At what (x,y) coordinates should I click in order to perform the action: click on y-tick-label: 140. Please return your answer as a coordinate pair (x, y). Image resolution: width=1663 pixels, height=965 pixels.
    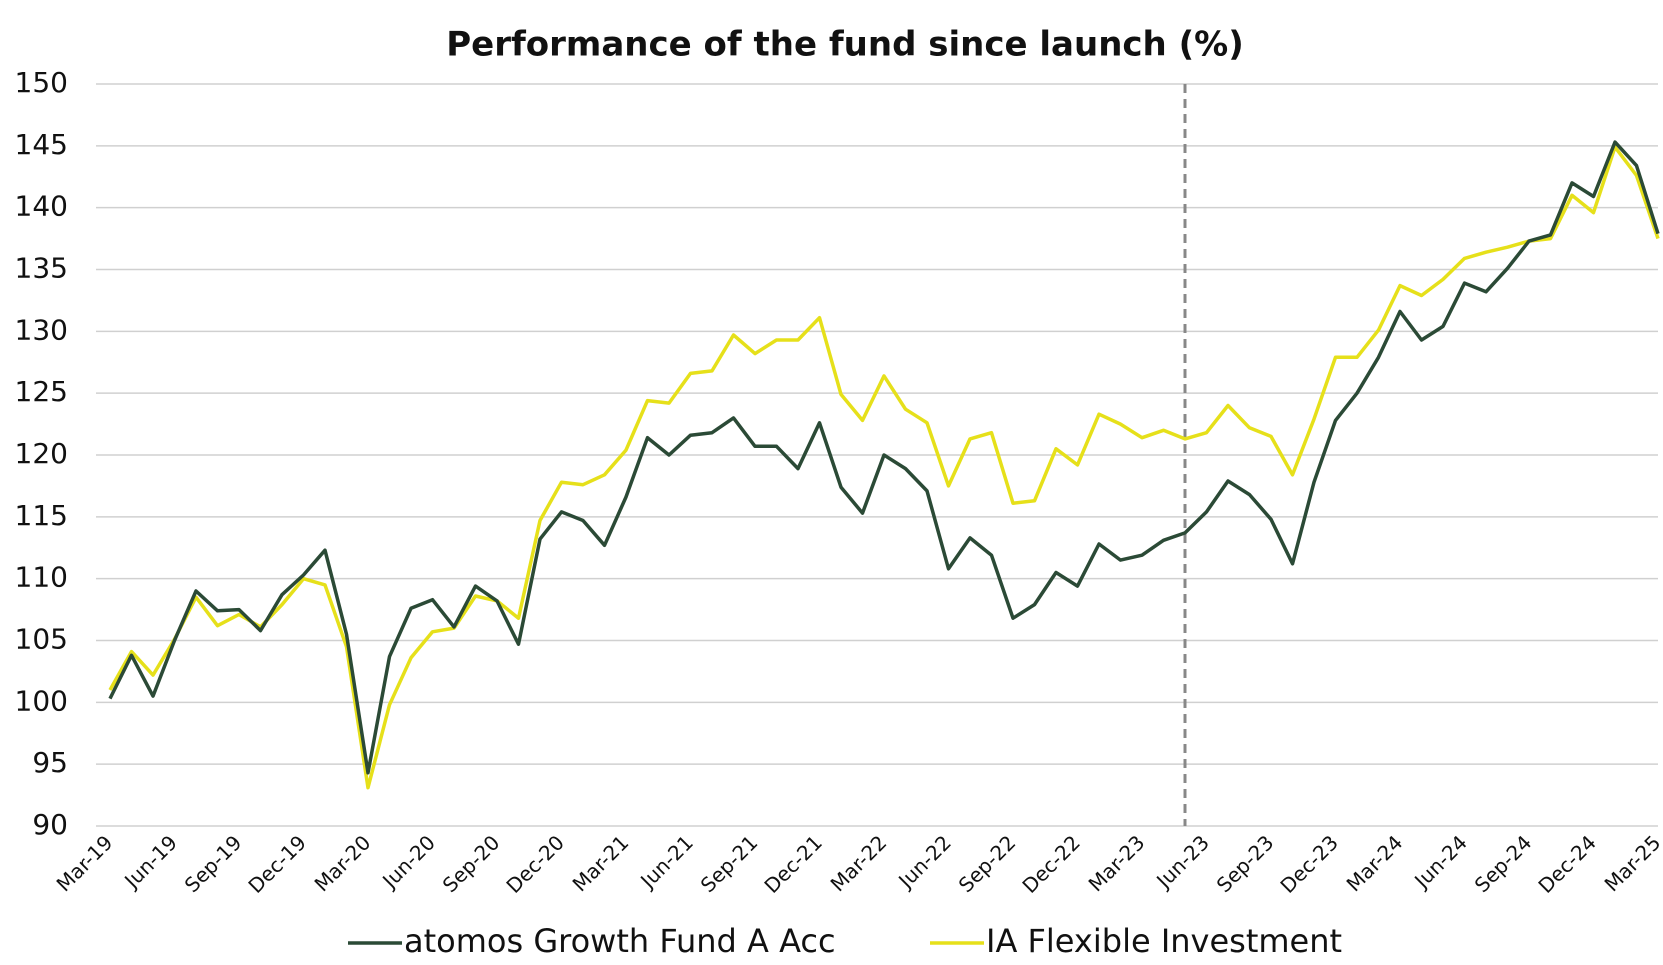
    Looking at the image, I should click on (41, 206).